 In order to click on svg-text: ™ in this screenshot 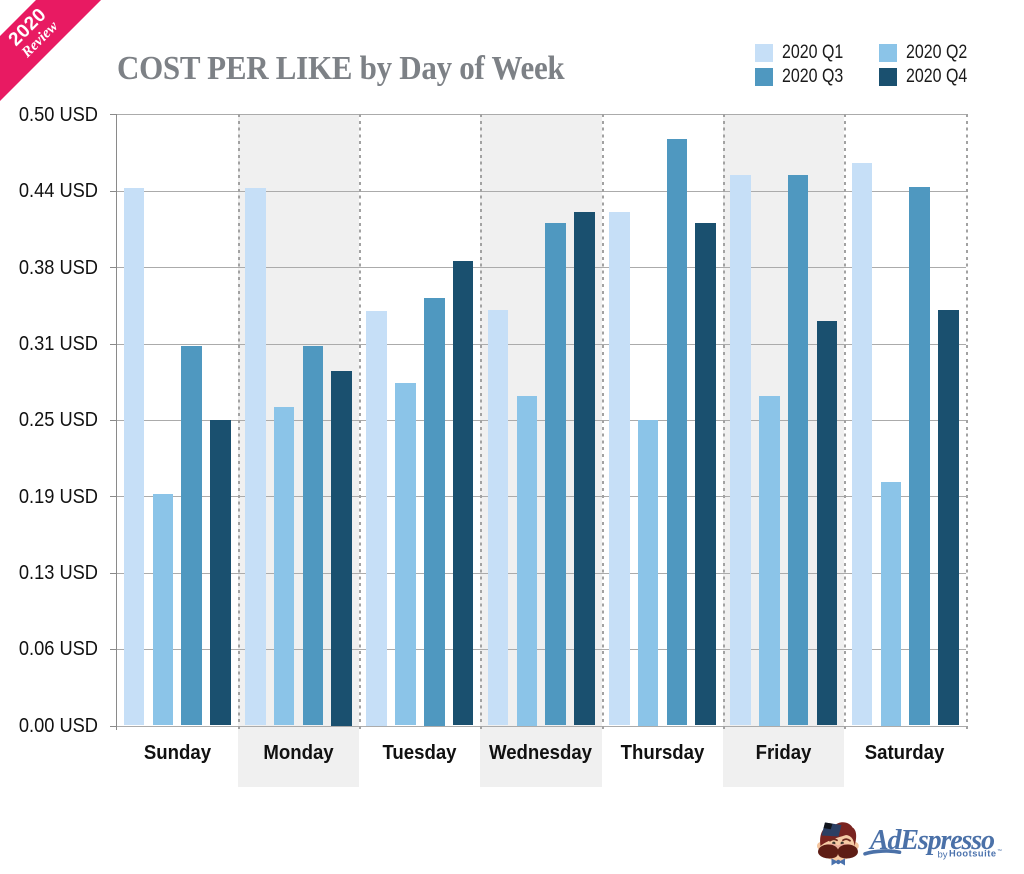, I will do `click(999, 852)`.